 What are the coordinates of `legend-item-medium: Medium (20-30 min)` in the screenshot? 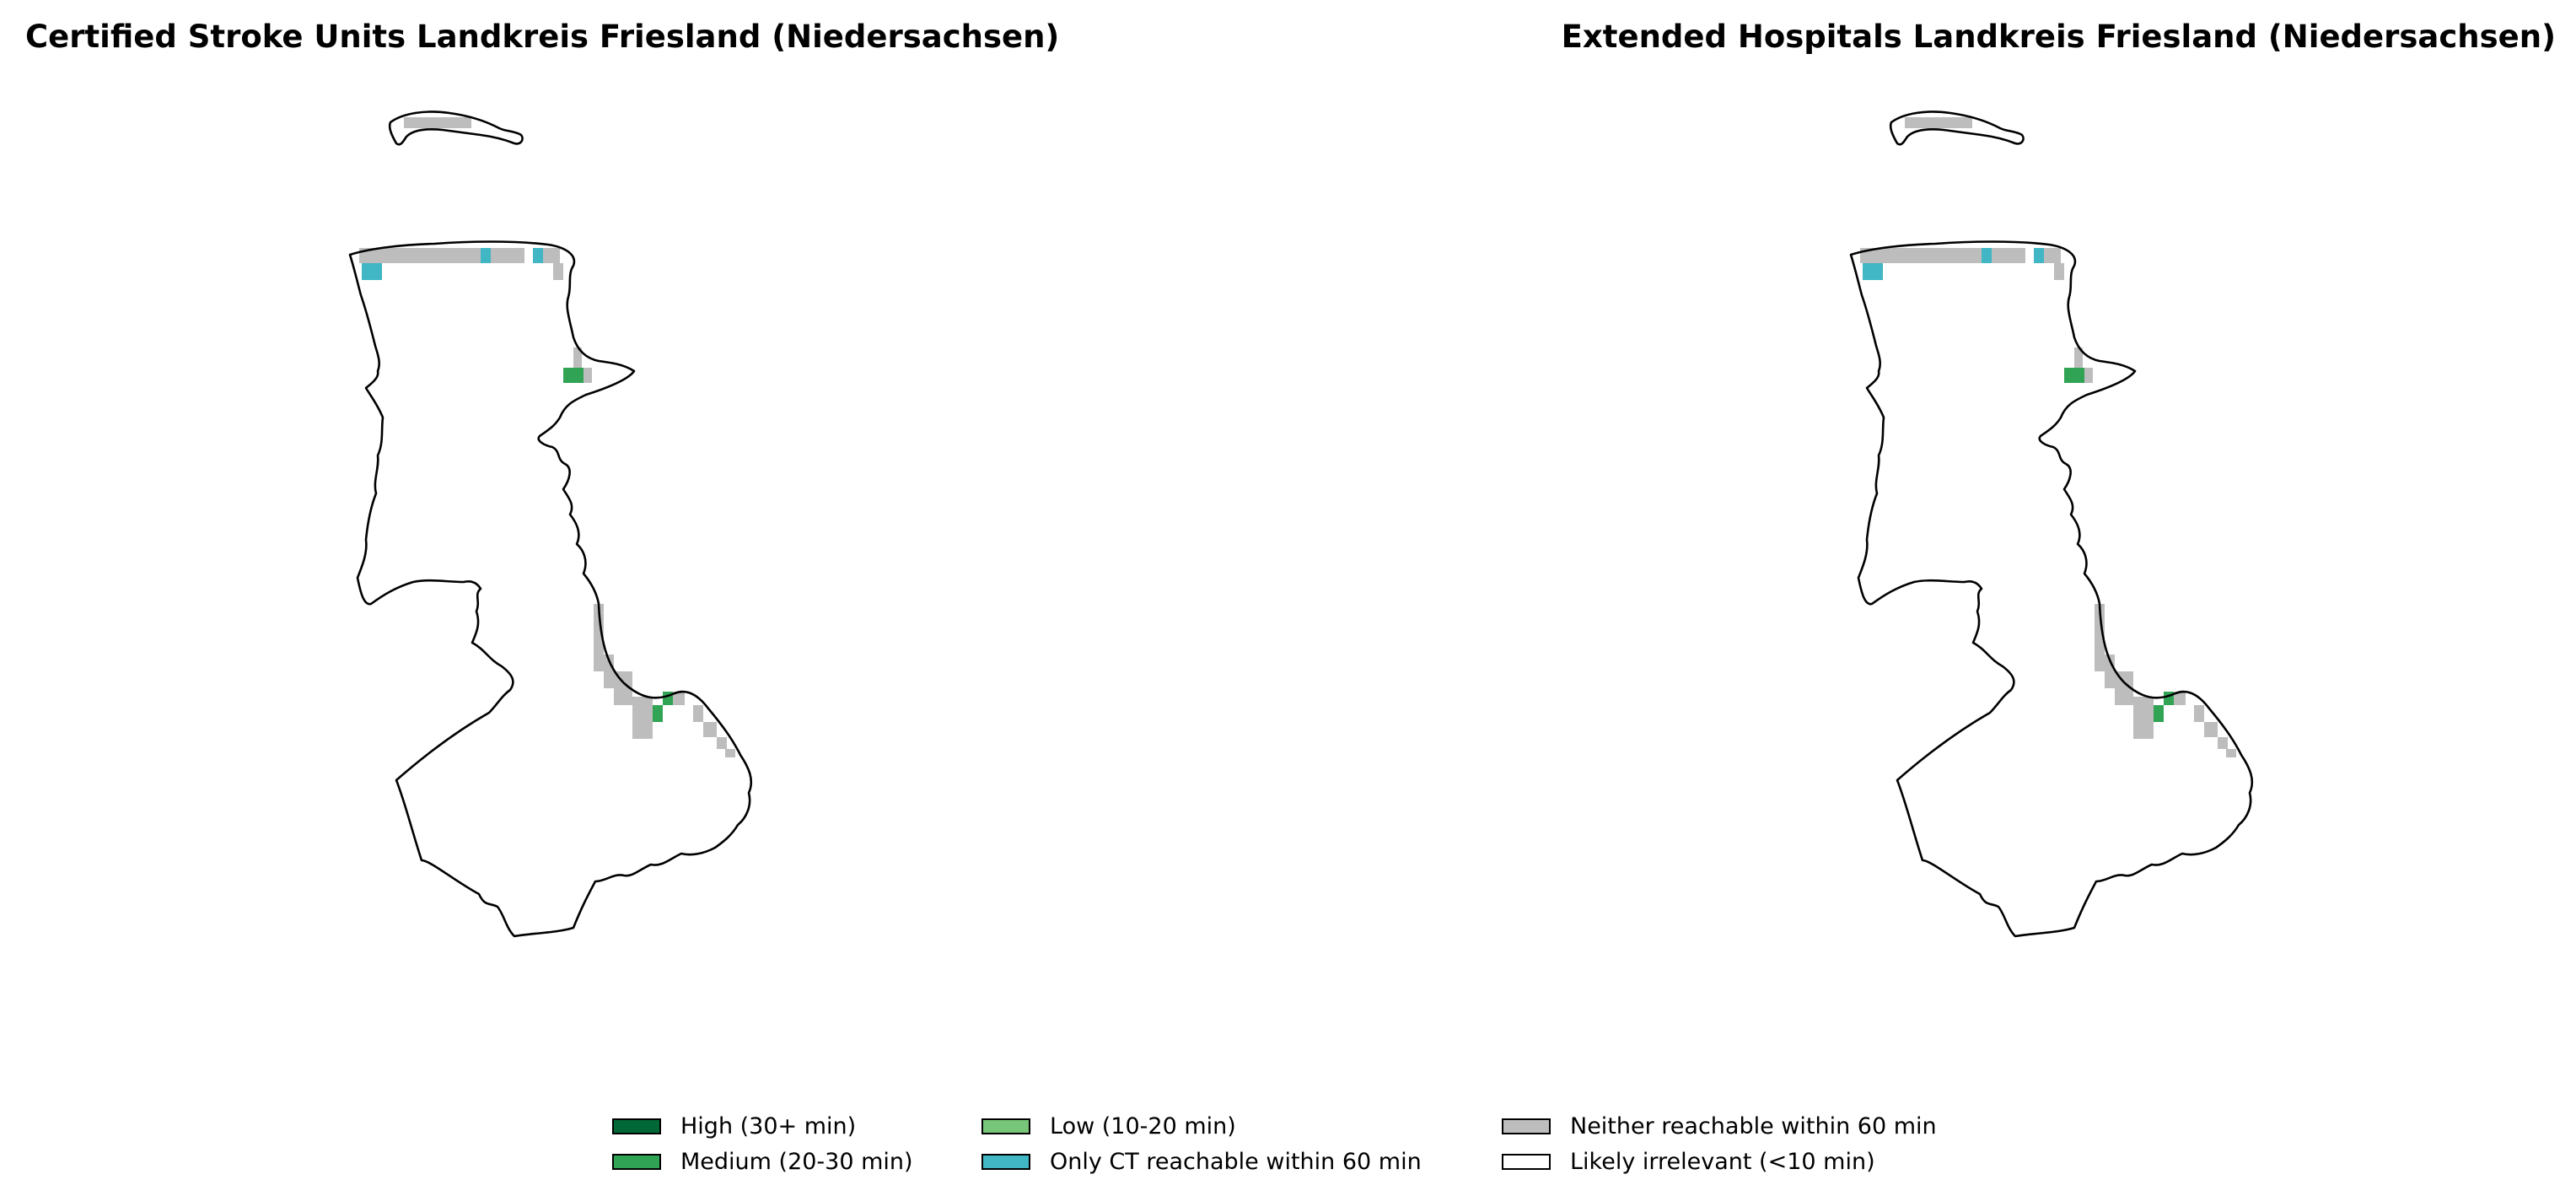 It's located at (762, 1162).